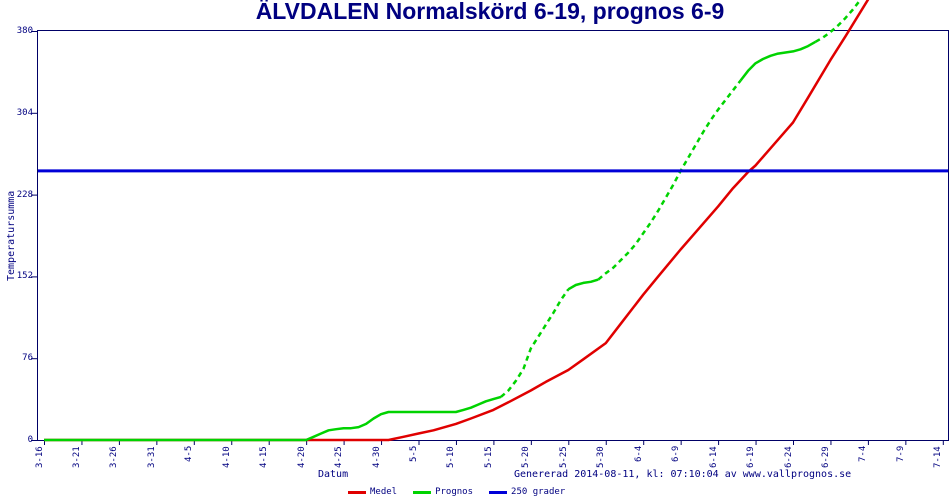 This screenshot has height=500, width=950. I want to click on x-tick-label: 7-9, so click(900, 453).